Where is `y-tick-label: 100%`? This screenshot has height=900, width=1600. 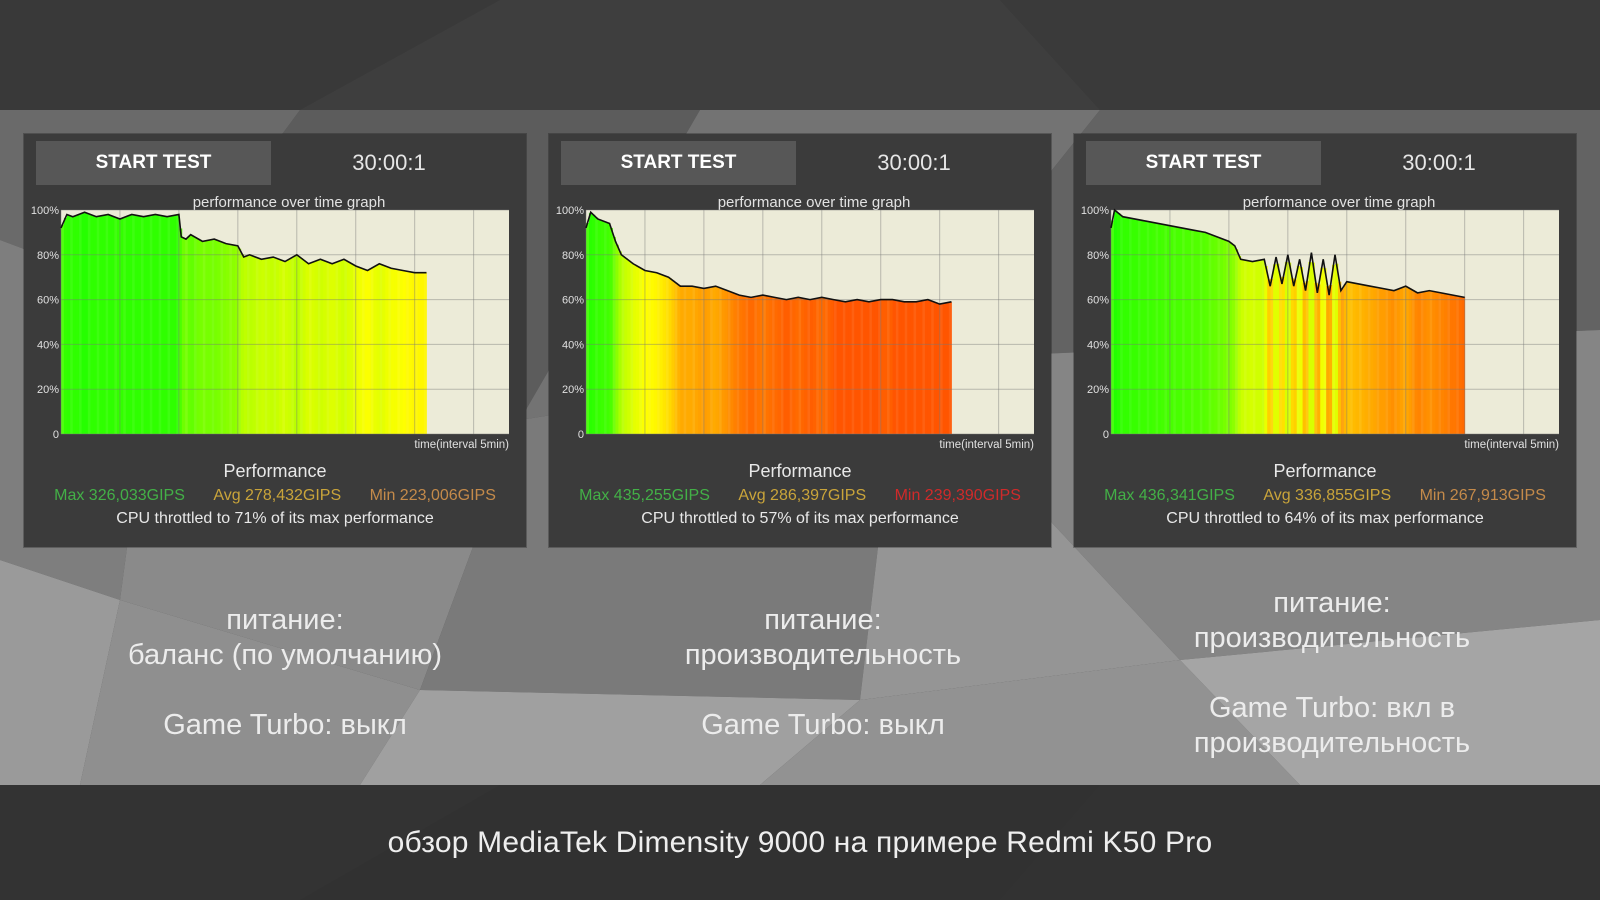 y-tick-label: 100% is located at coordinates (570, 211).